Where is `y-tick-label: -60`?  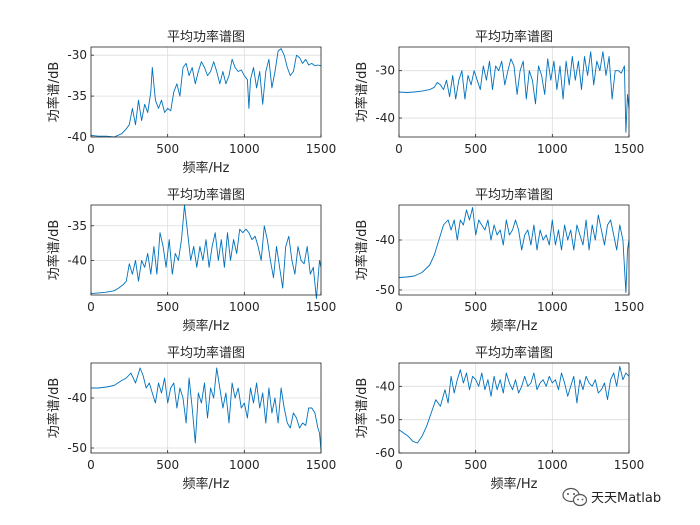
y-tick-label: -60 is located at coordinates (385, 453).